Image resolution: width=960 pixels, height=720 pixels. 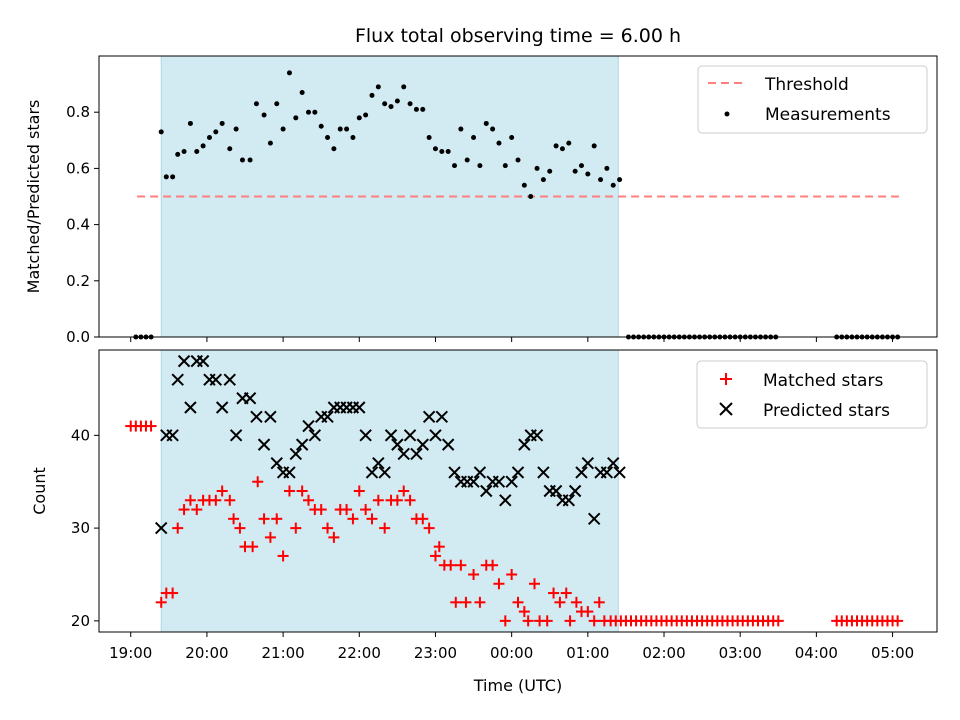 What do you see at coordinates (726, 379) in the screenshot?
I see `legend-matched-swatch` at bounding box center [726, 379].